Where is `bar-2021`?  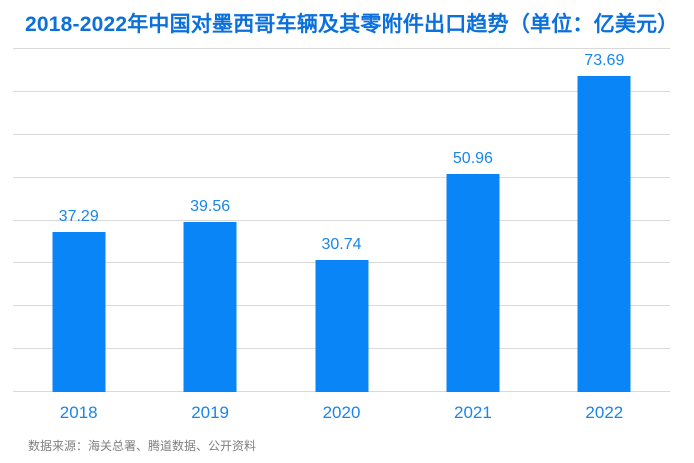 bar-2021 is located at coordinates (473, 282).